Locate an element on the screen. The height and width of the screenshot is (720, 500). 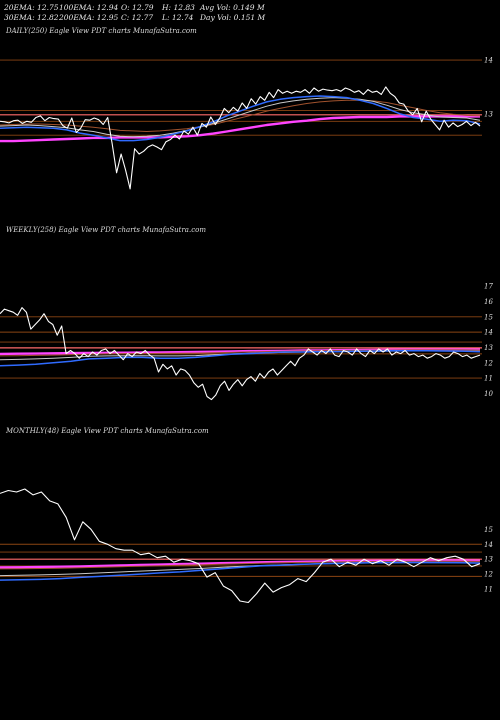
y-tick-label: 16 is located at coordinates (488, 302).